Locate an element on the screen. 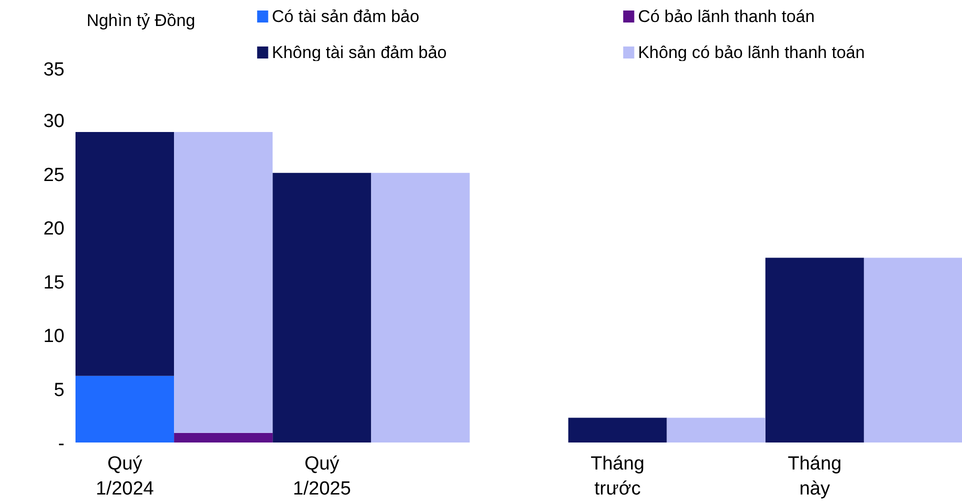  y-tick-label: 5 is located at coordinates (59, 390).